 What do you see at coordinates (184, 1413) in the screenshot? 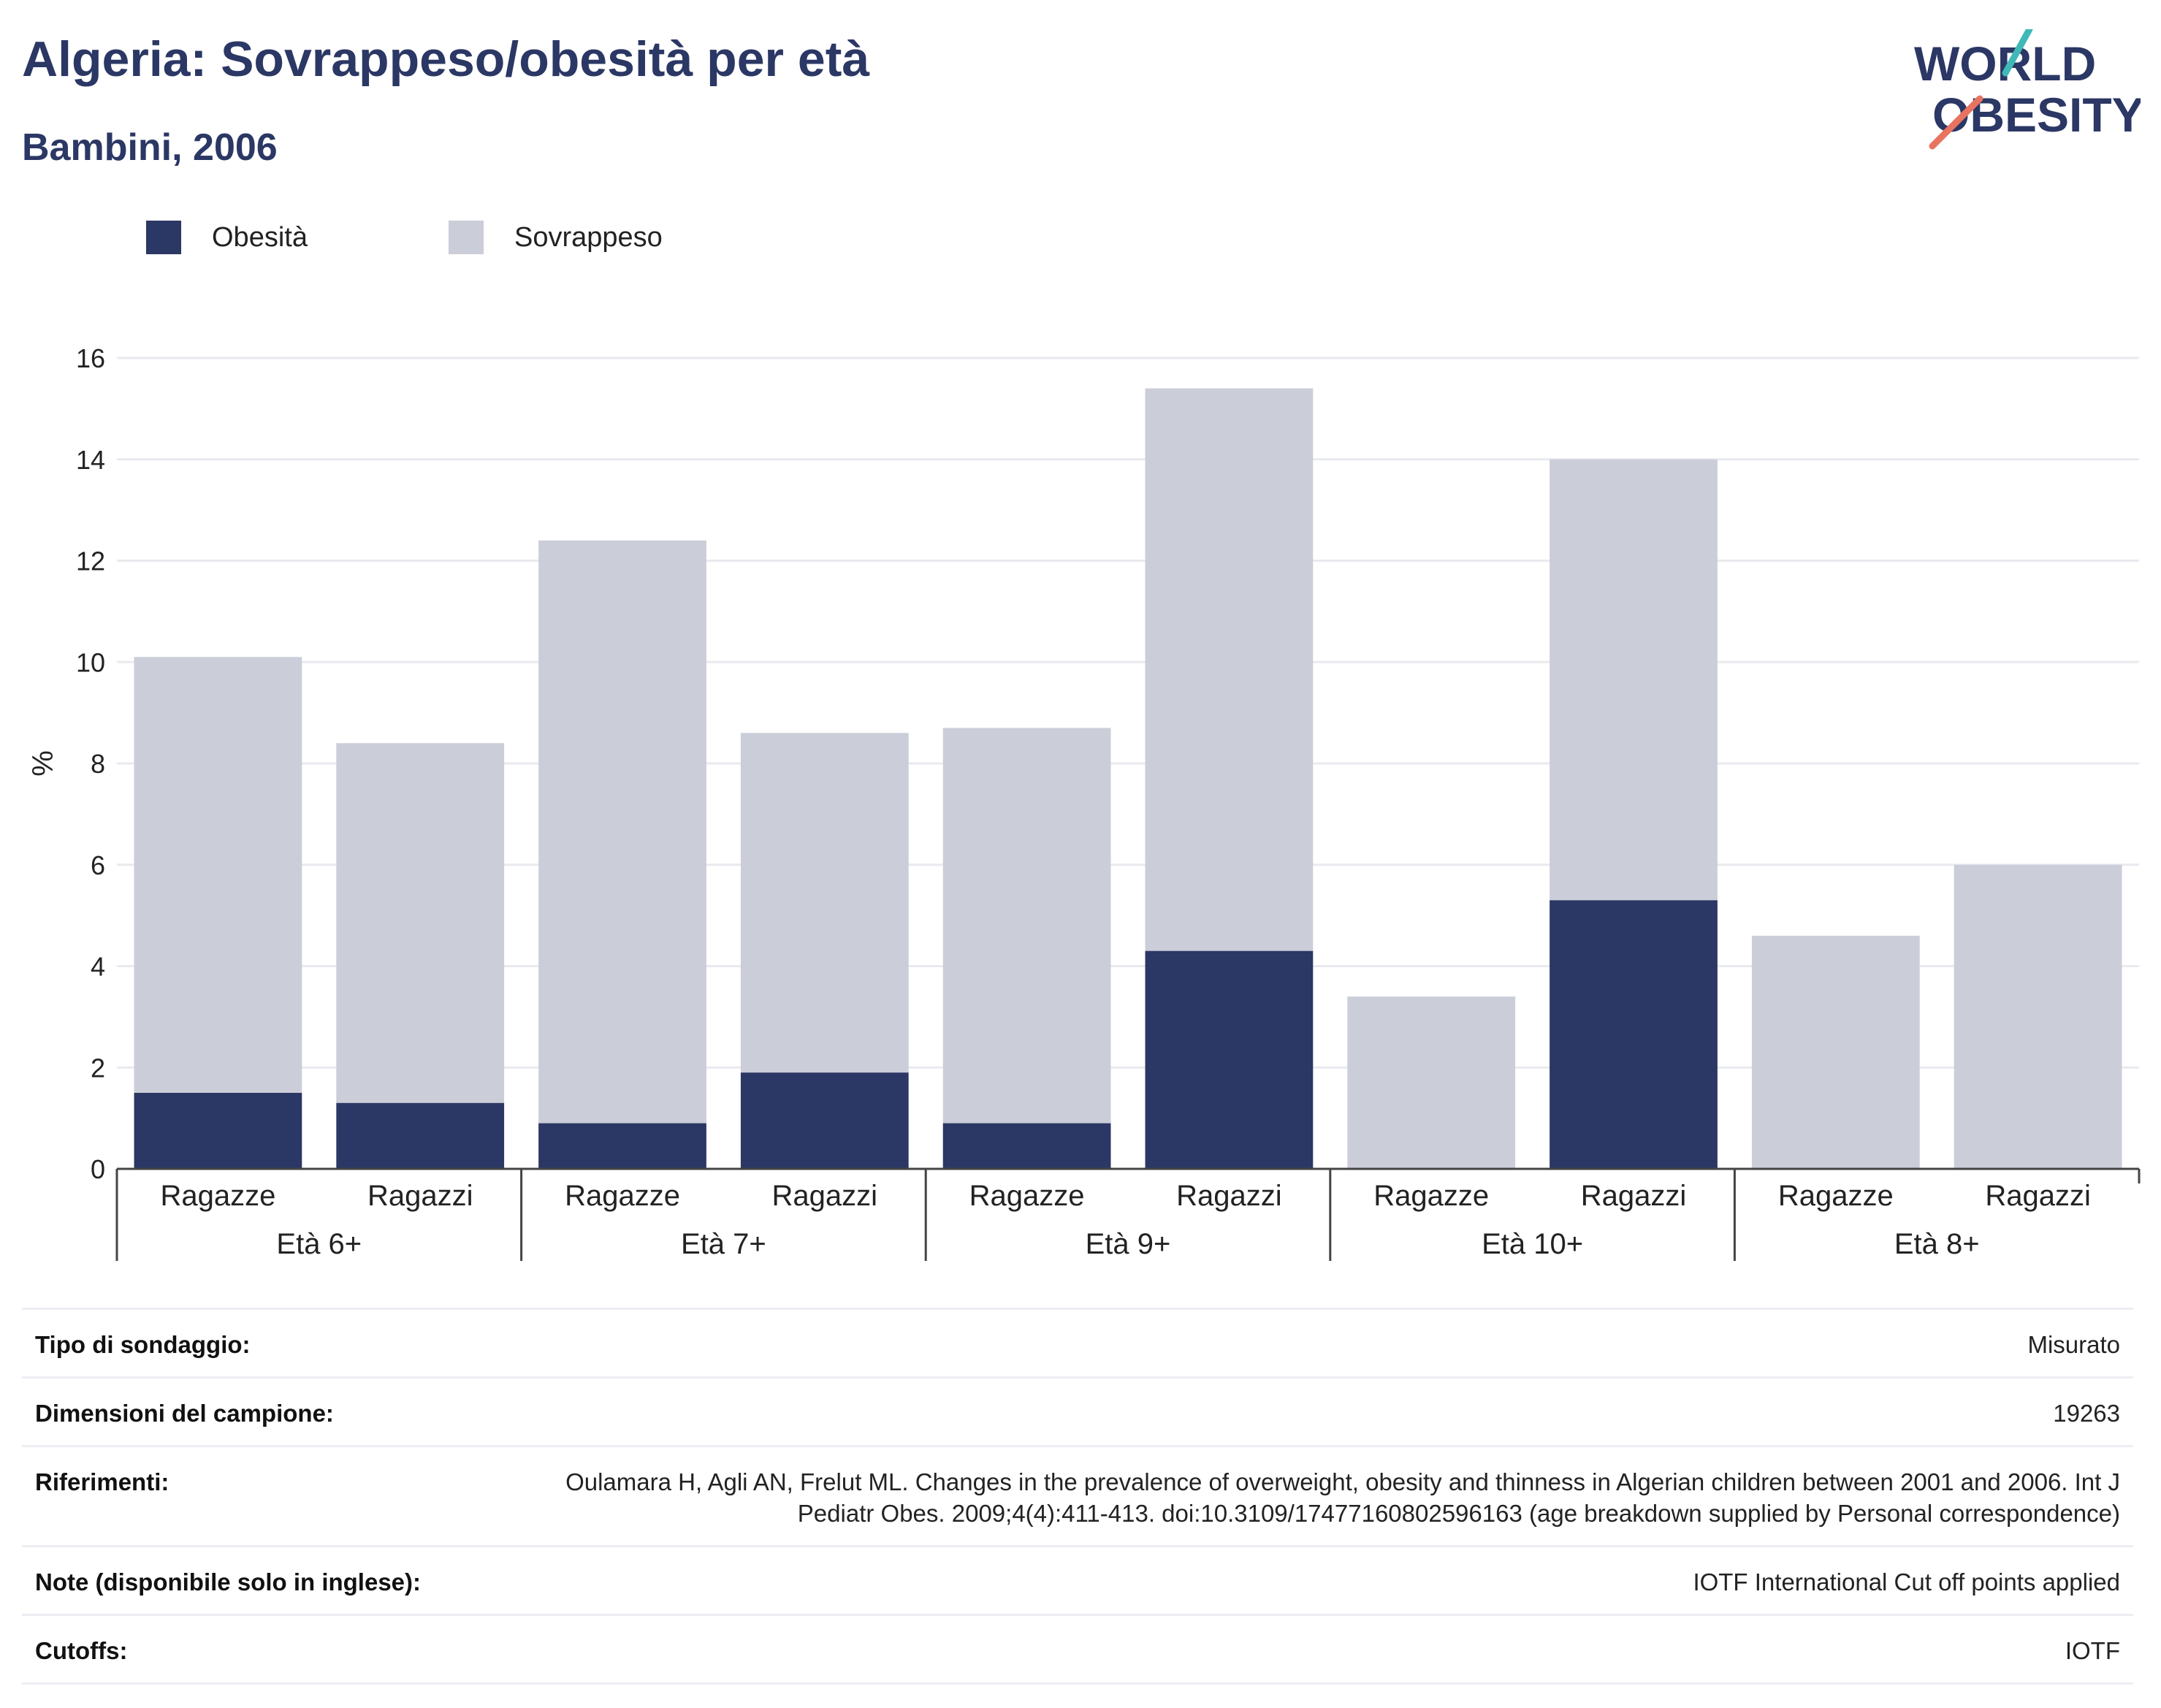
I see `info-label: Dimensioni del campione:` at bounding box center [184, 1413].